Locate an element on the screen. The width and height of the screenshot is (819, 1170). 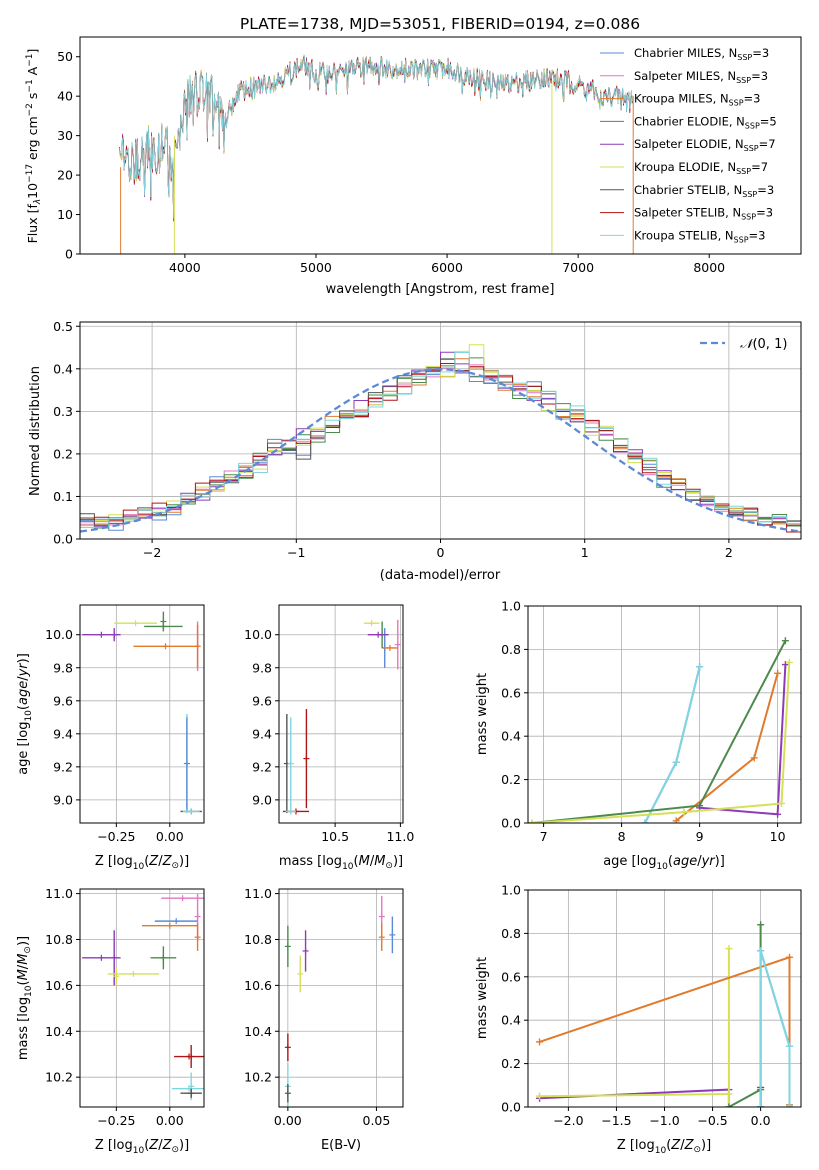
panel-ebv-mass: 0.00 0.05 10.2 10.4 10.6 10.8 11.0 E(B-V) is located at coordinates (324, 1019).